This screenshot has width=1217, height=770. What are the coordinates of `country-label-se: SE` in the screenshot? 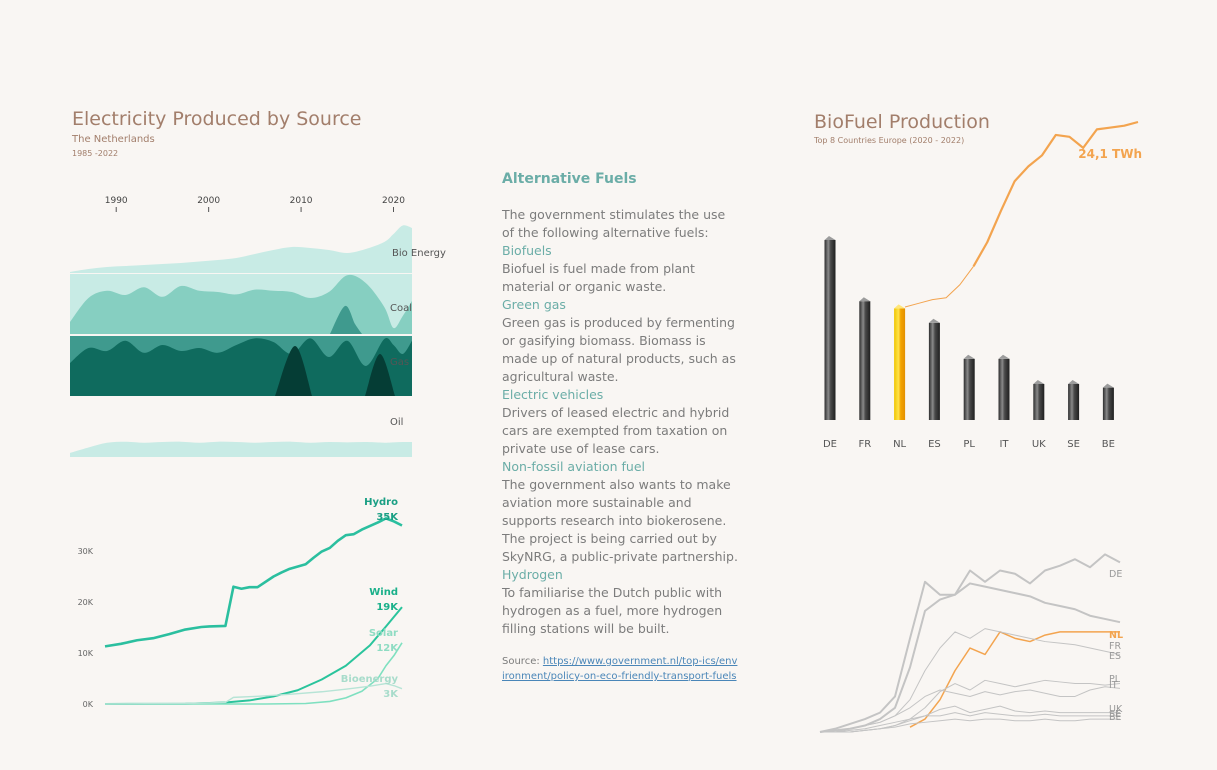 It's located at (1115, 714).